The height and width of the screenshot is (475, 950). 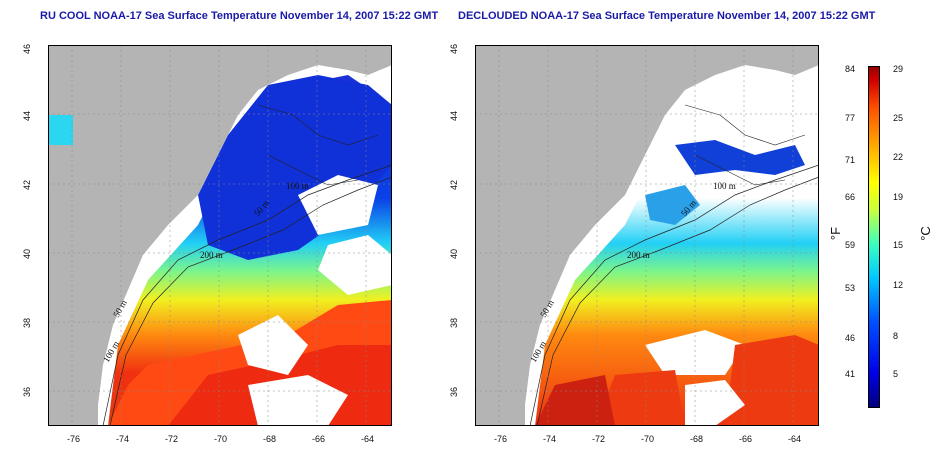 I want to click on f-tick: 77, so click(x=850, y=118).